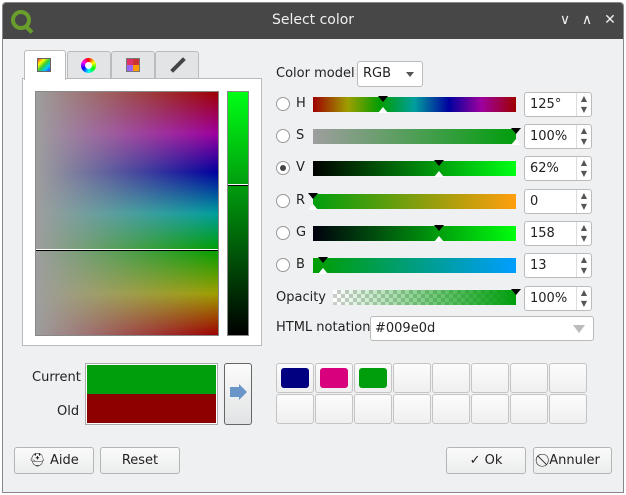 The height and width of the screenshot is (495, 626). I want to click on opacity-spinbox: 100% ▲ ▼, so click(558, 298).